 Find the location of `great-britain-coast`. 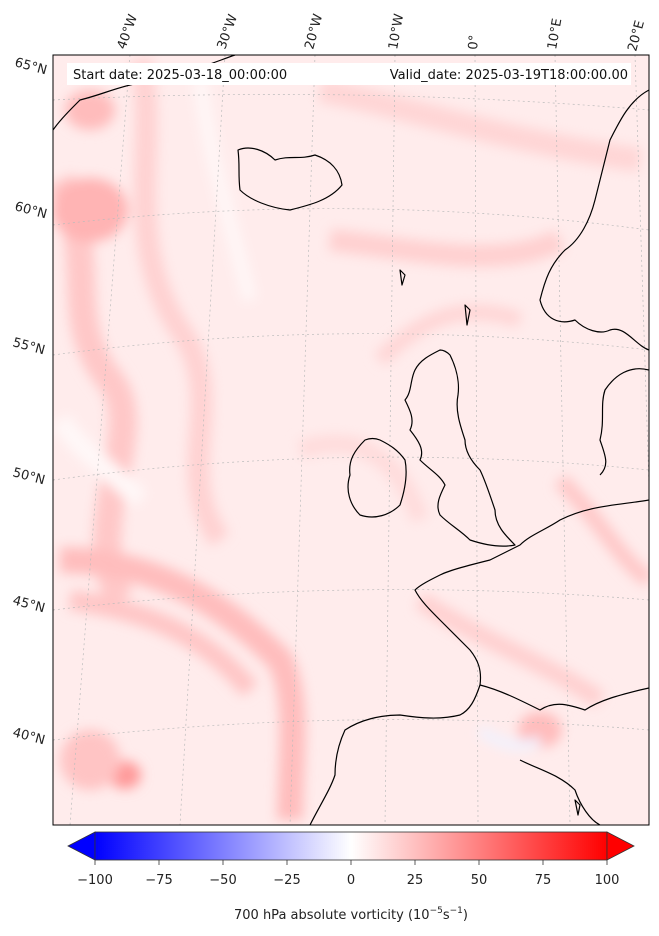

great-britain-coast is located at coordinates (460, 448).